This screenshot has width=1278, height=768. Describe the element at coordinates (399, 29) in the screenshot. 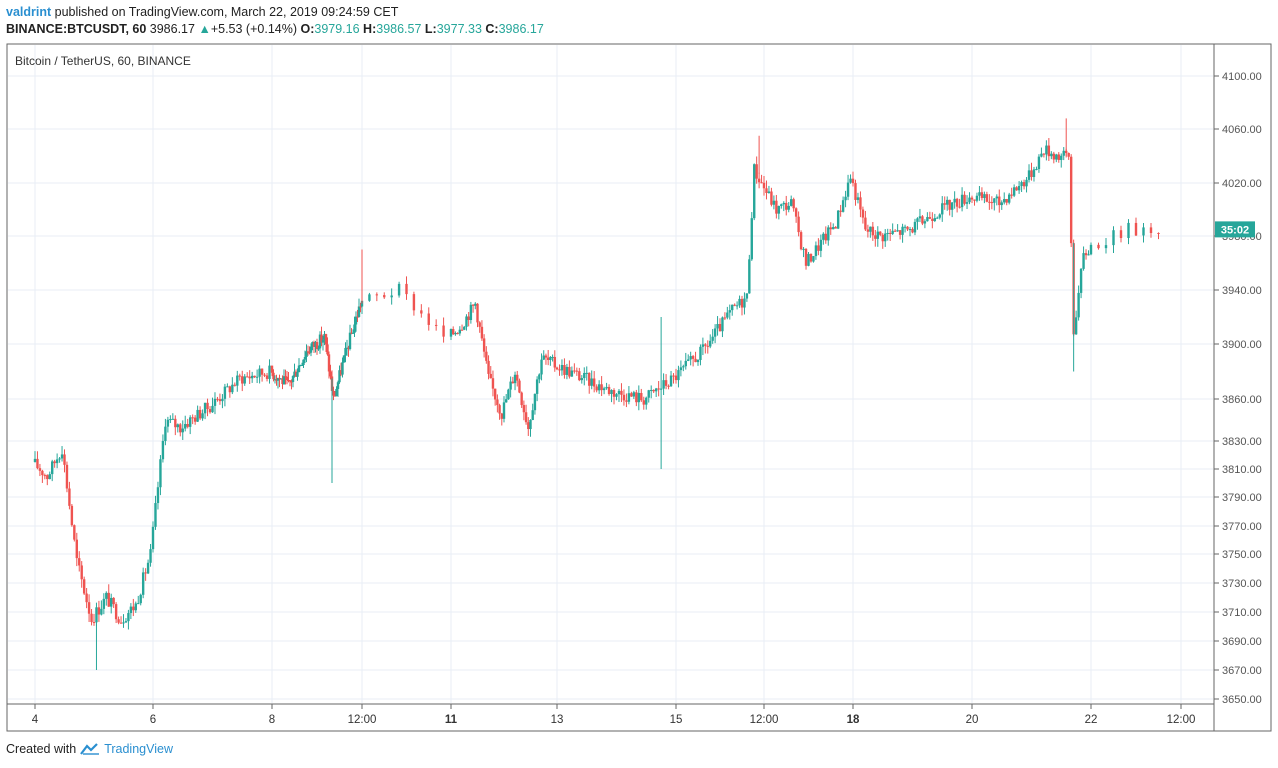

I see `high-value: 3986.57` at that location.